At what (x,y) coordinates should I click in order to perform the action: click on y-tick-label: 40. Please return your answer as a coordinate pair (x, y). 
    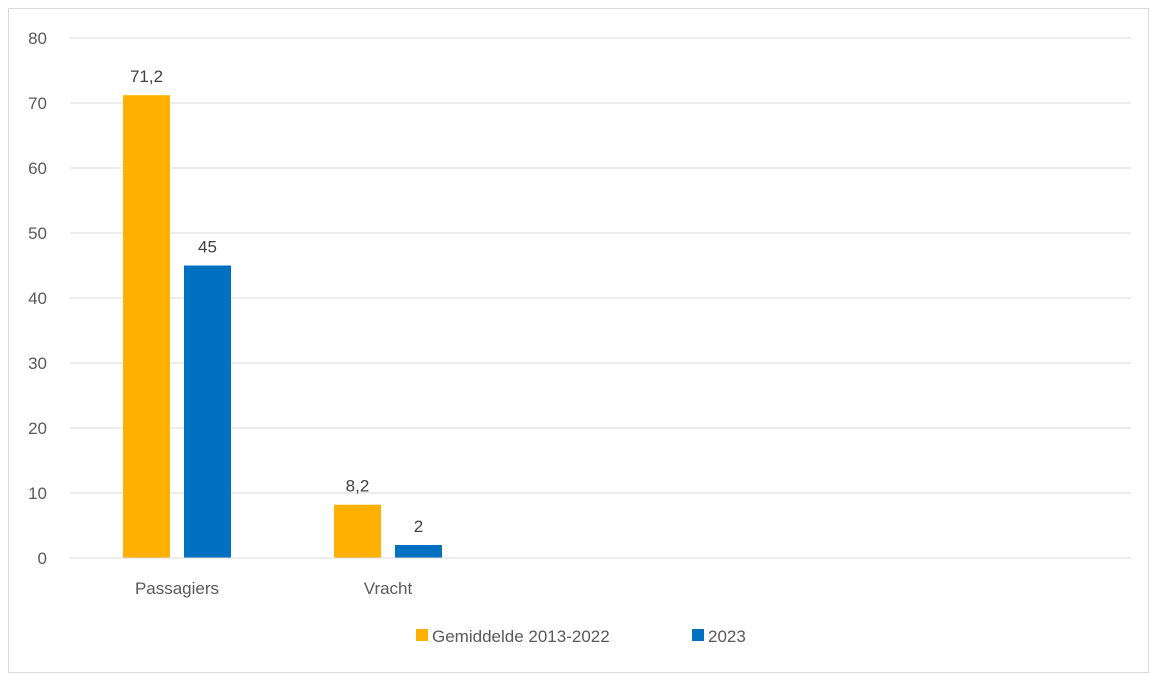
    Looking at the image, I should click on (37, 298).